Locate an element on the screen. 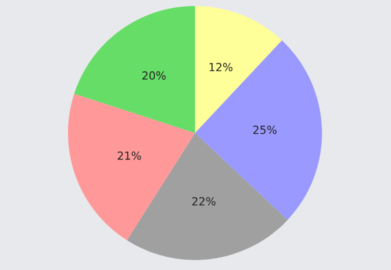 The width and height of the screenshot is (391, 270). data-label: 25% is located at coordinates (265, 130).